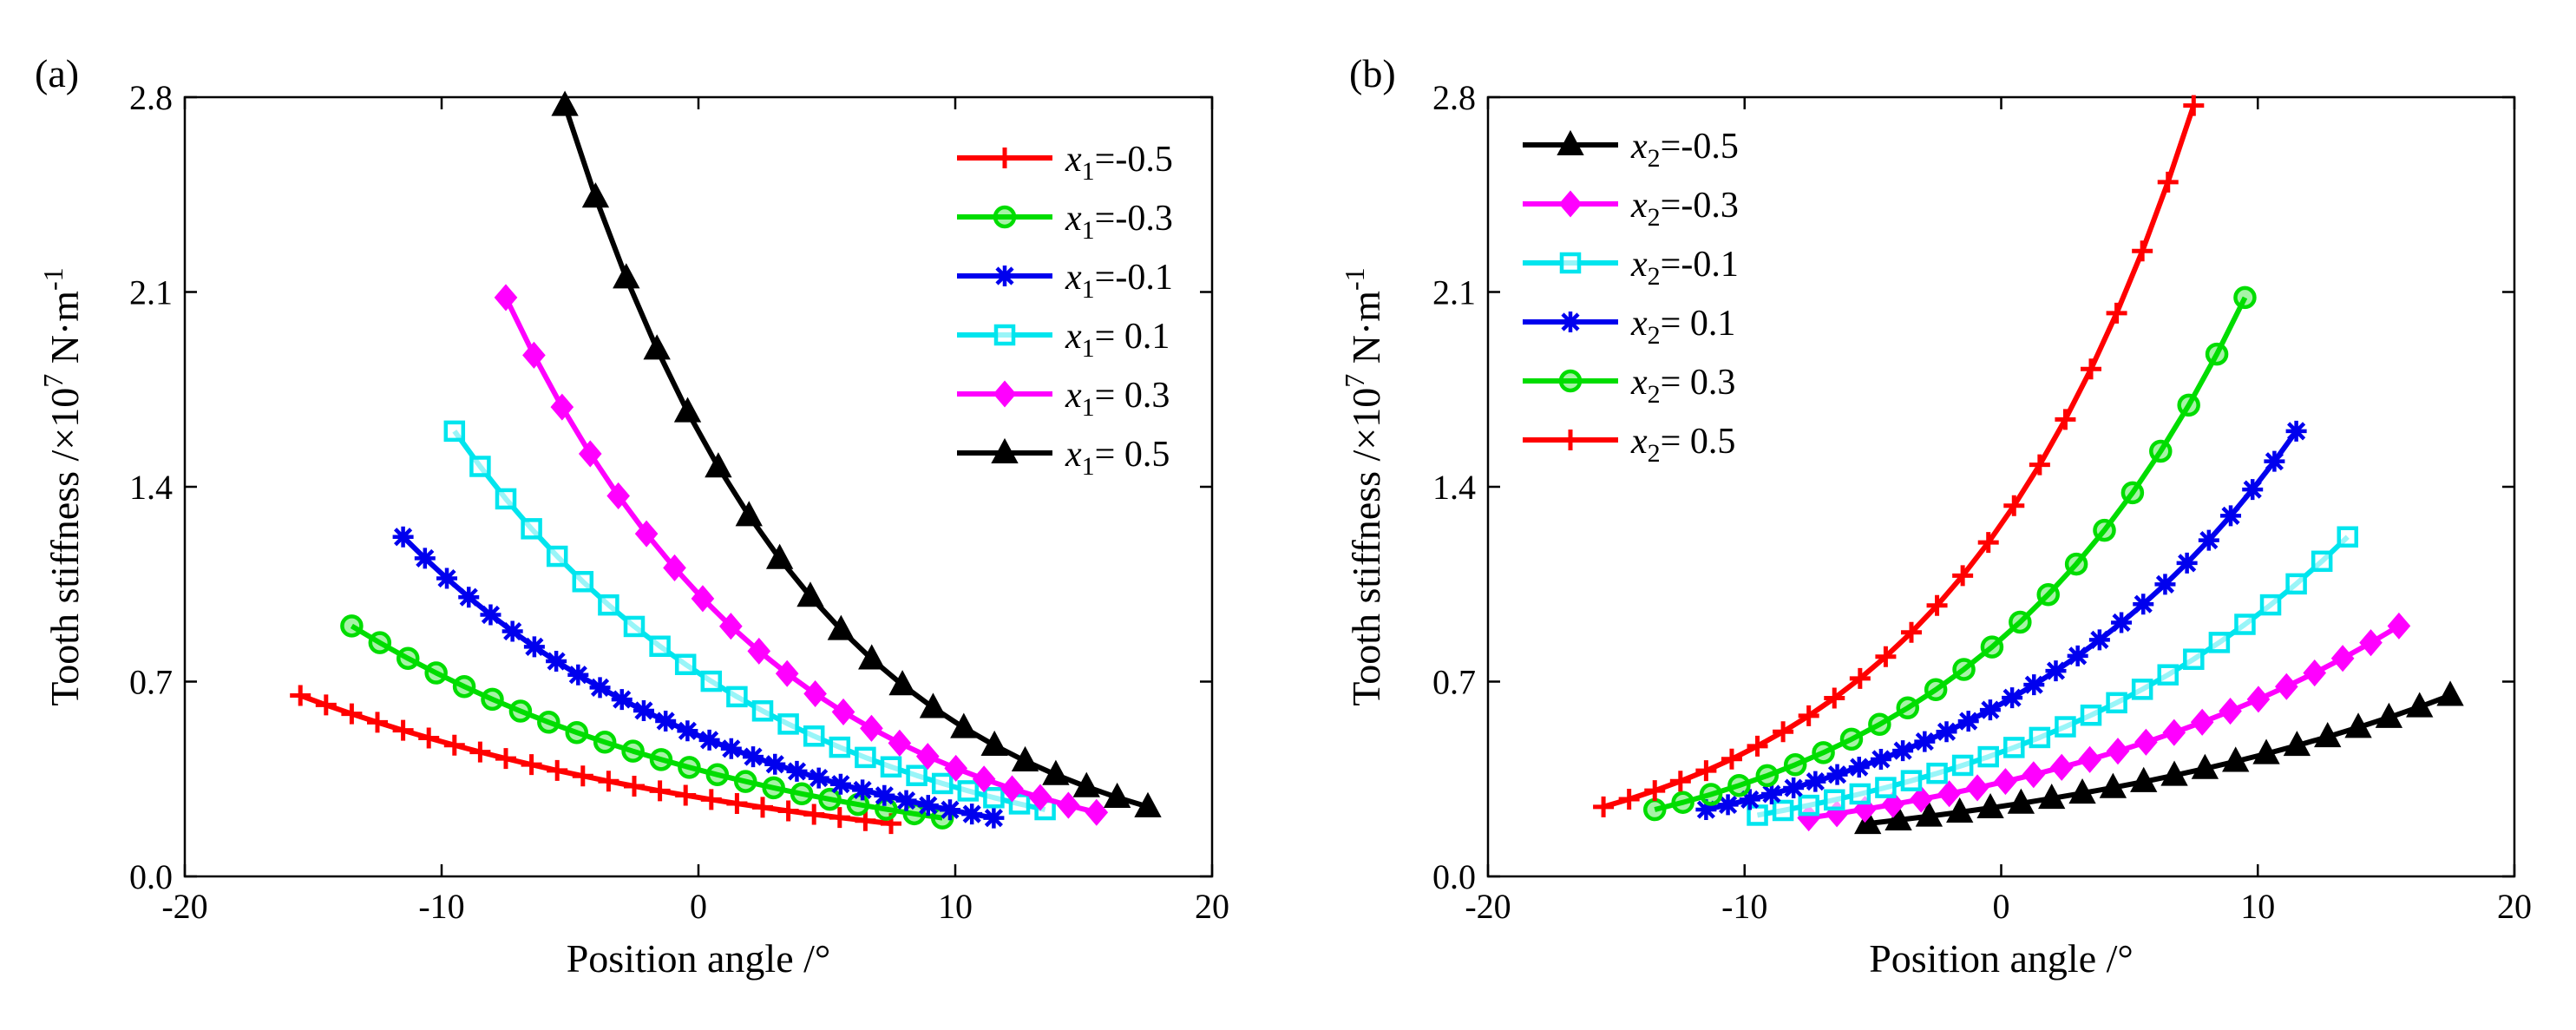  I want to click on legend-item: x1=-0.1, so click(1065, 281).